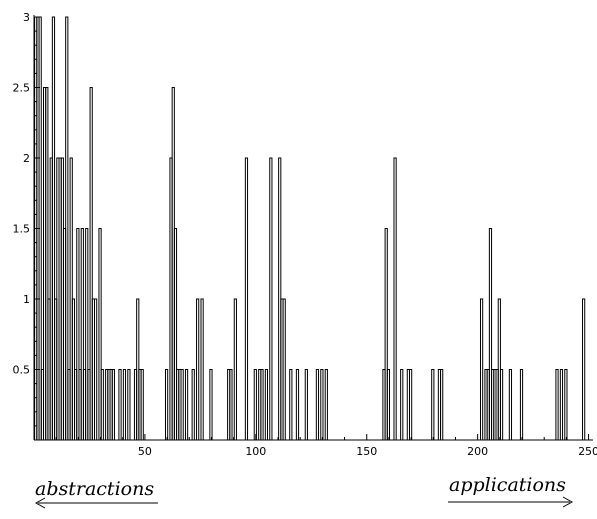  I want to click on x-tick-label: 50, so click(145, 451).